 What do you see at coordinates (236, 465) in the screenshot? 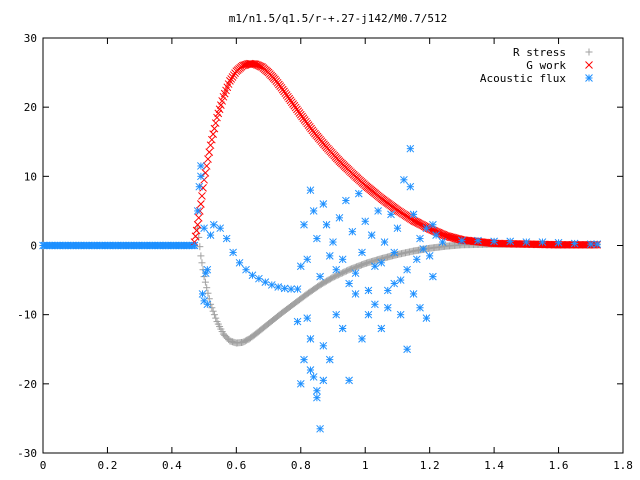
I see `x-tick-label: 0.6` at bounding box center [236, 465].